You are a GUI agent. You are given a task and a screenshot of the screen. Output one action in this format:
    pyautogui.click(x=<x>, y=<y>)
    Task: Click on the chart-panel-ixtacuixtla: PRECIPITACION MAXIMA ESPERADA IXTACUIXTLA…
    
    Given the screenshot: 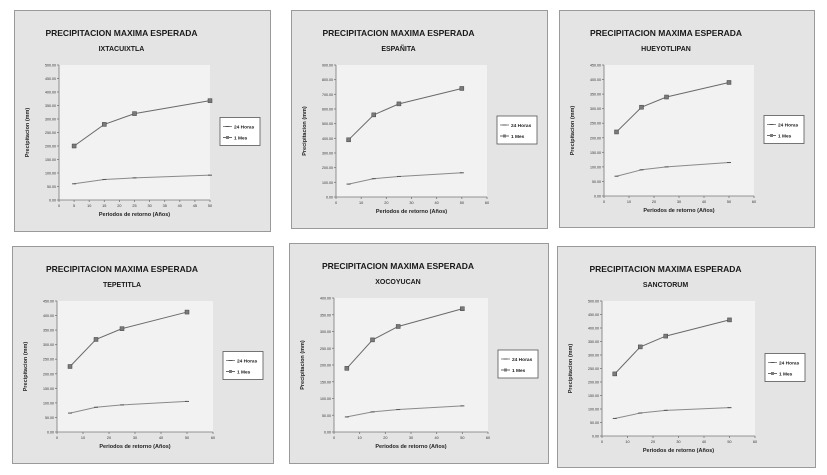 What is the action you would take?
    pyautogui.click(x=142, y=121)
    